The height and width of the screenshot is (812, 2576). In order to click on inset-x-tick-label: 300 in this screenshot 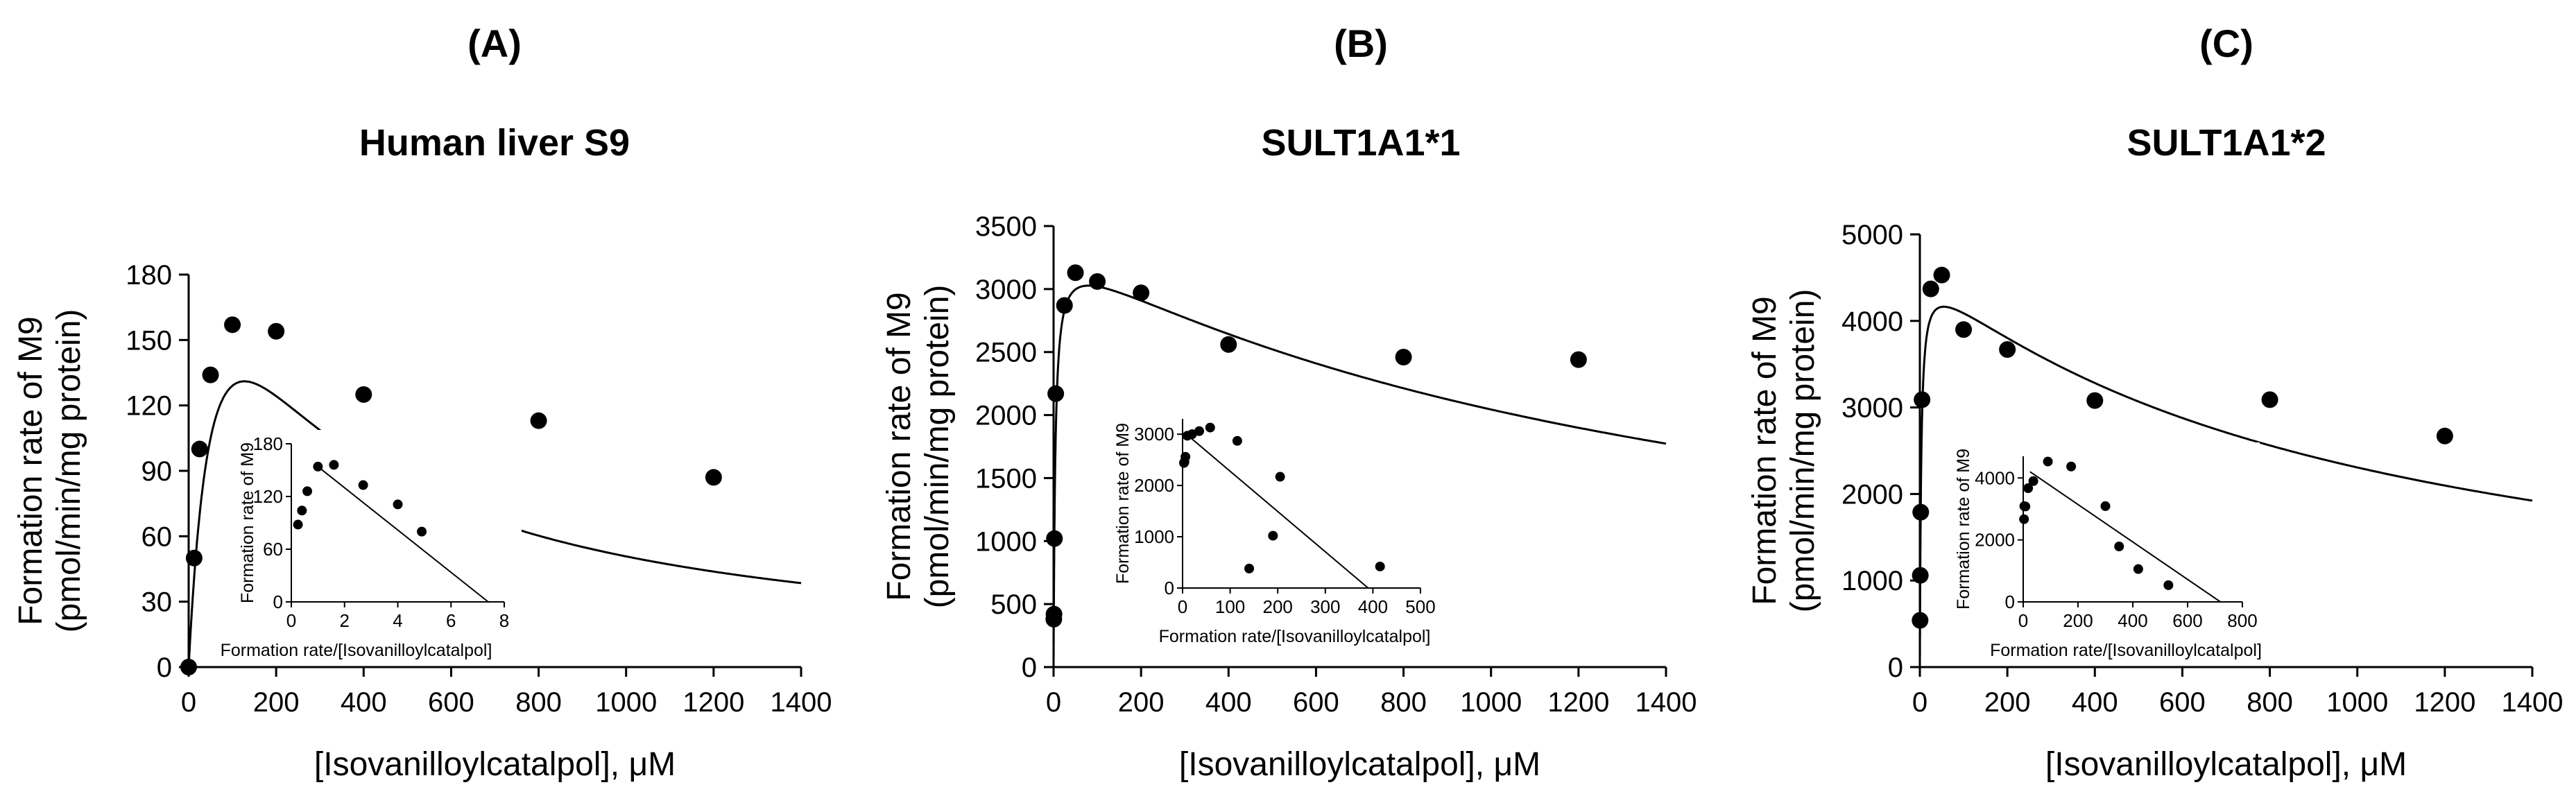, I will do `click(1325, 607)`.